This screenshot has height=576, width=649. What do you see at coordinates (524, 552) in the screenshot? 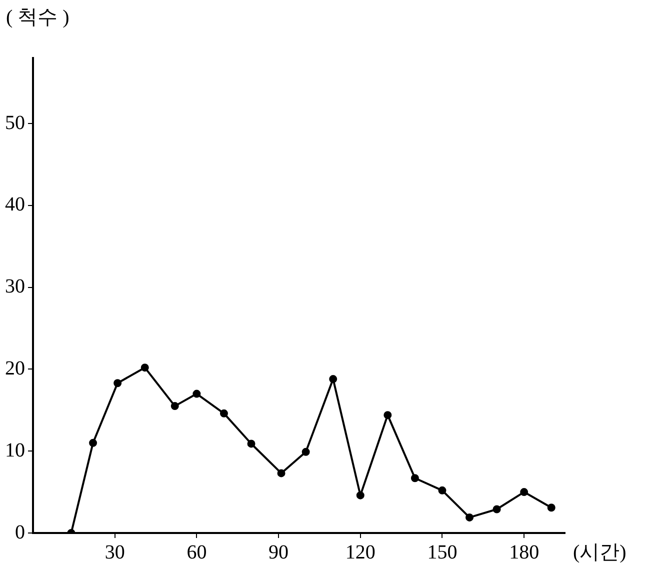
I see `x-tick-label: 180` at bounding box center [524, 552].